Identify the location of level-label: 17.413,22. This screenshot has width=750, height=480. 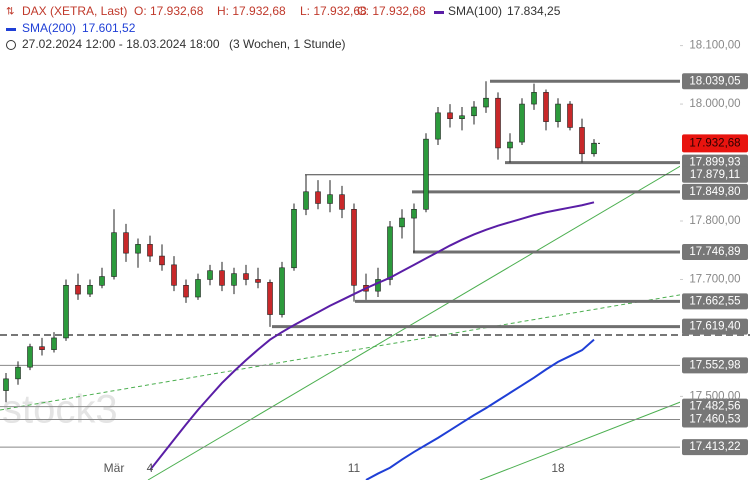
(714, 447).